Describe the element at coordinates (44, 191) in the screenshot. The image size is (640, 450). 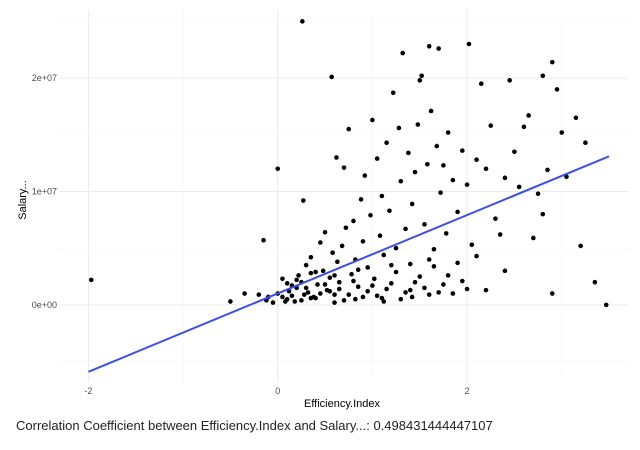
I see `y-tick-labels: 0e+00 1e+07 2e+07` at that location.